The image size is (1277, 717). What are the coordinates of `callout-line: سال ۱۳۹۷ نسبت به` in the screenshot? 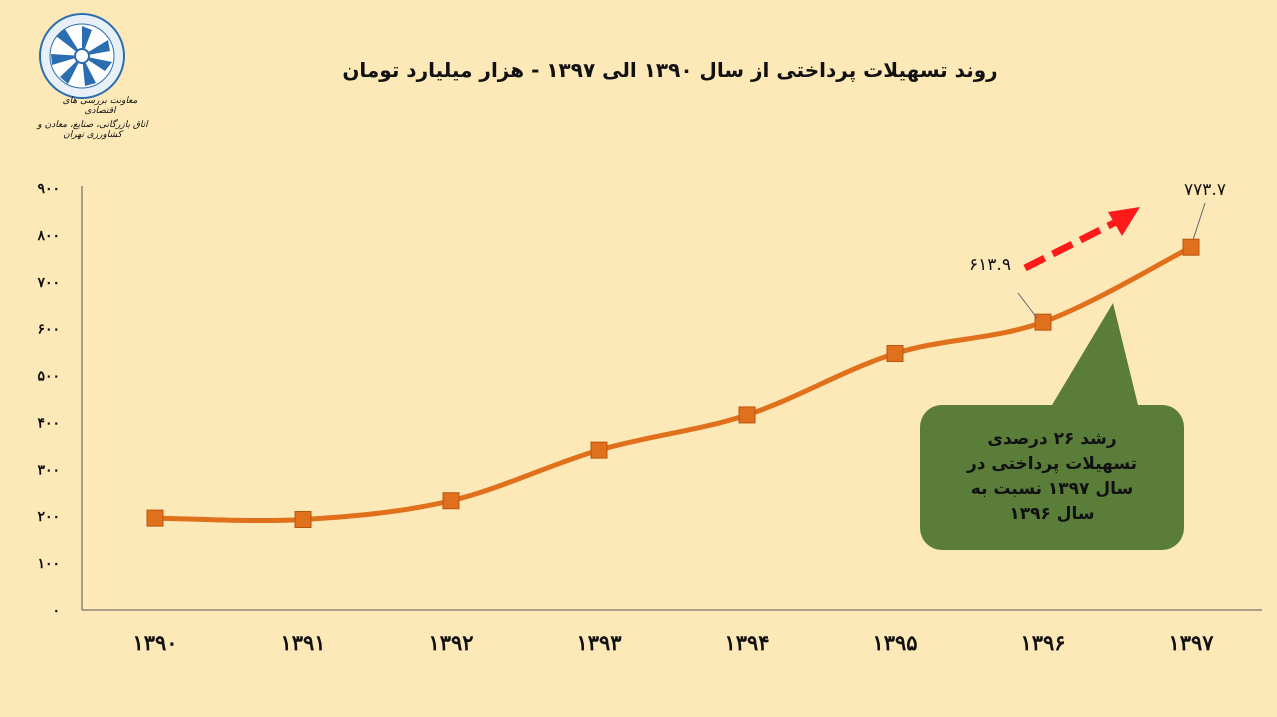 It's located at (1052, 489).